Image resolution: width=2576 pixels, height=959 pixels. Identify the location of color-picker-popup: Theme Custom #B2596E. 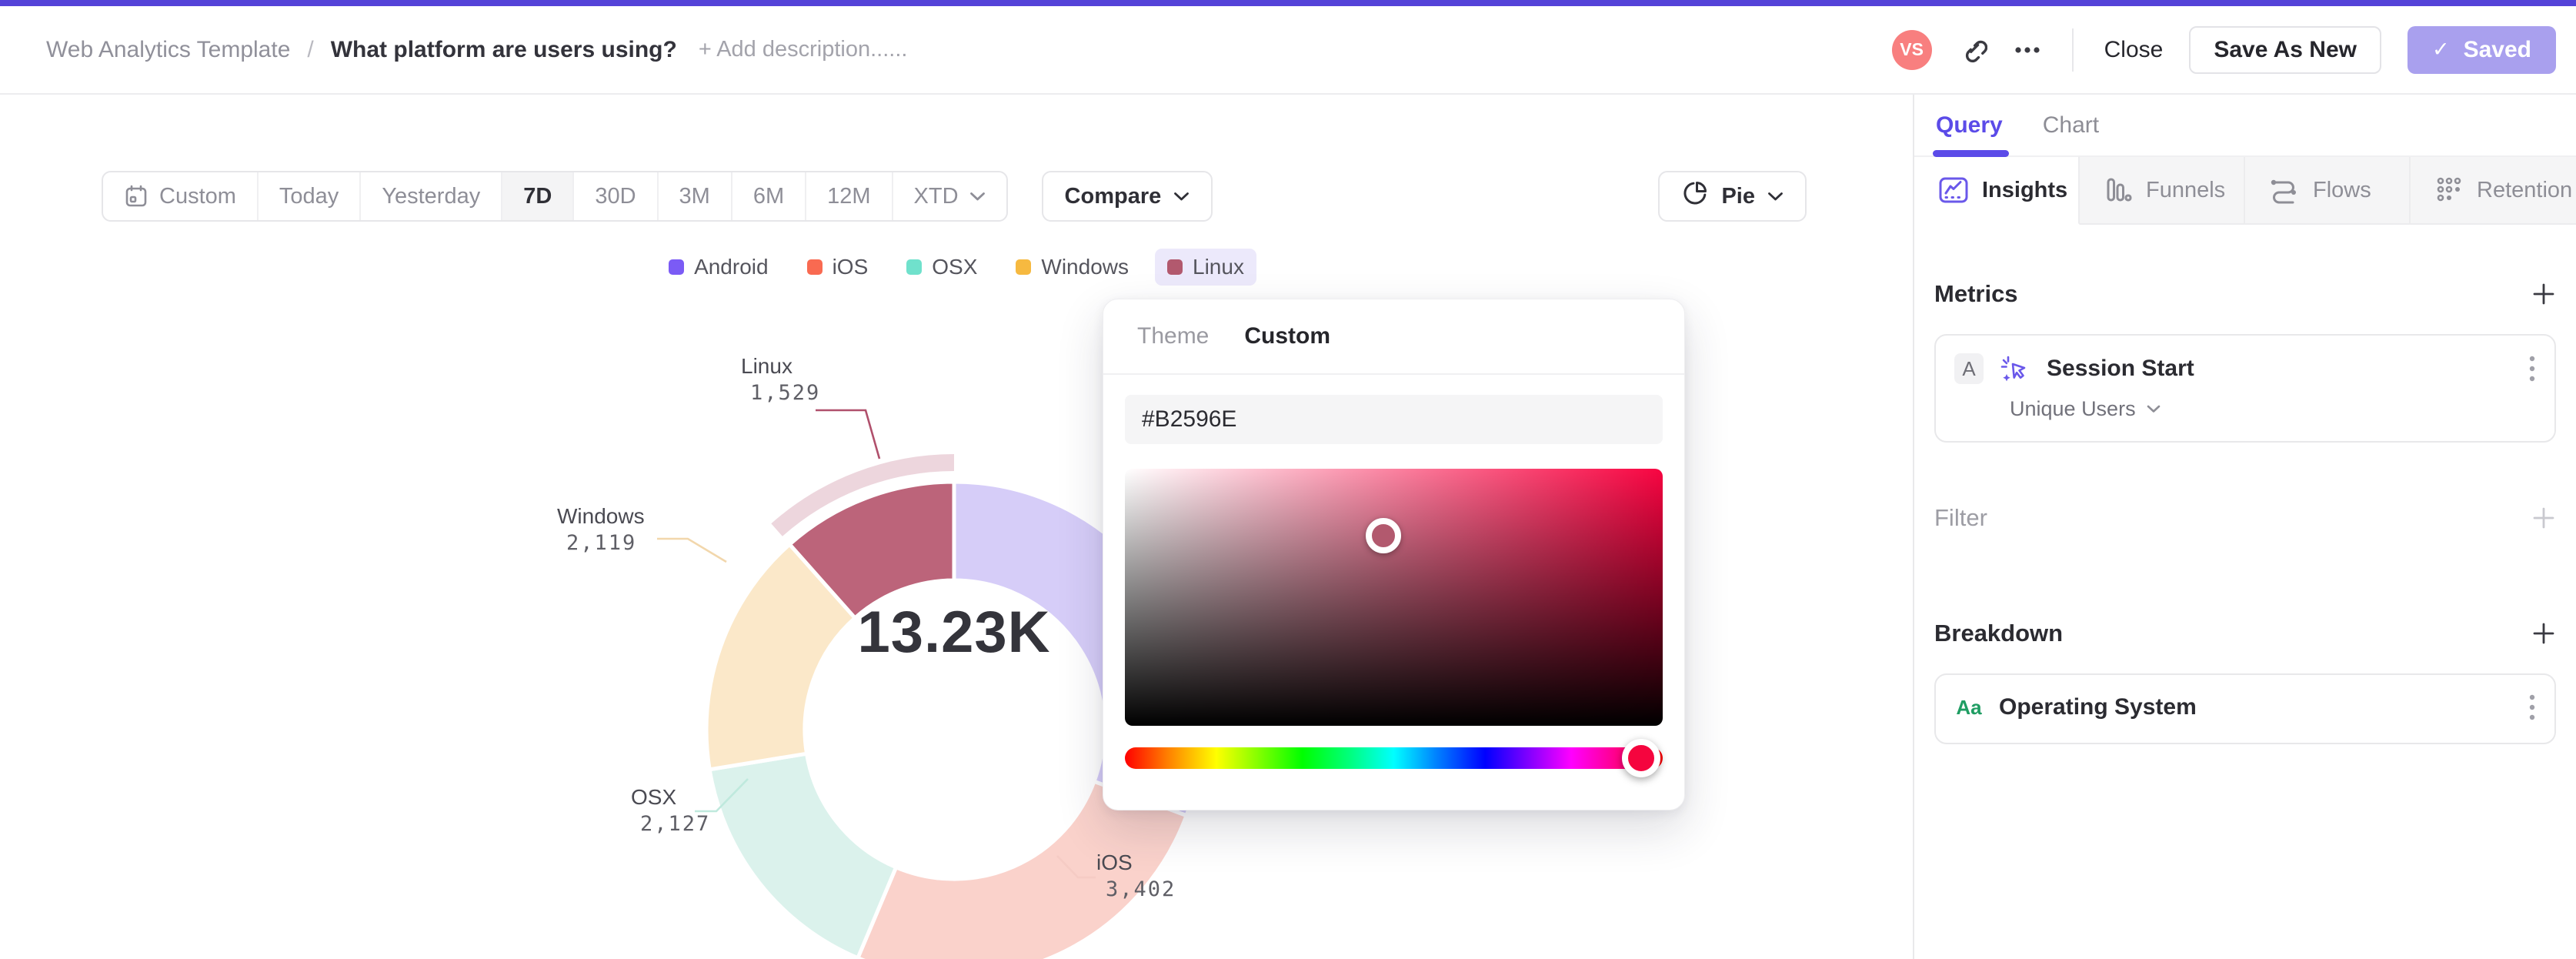
(1394, 554).